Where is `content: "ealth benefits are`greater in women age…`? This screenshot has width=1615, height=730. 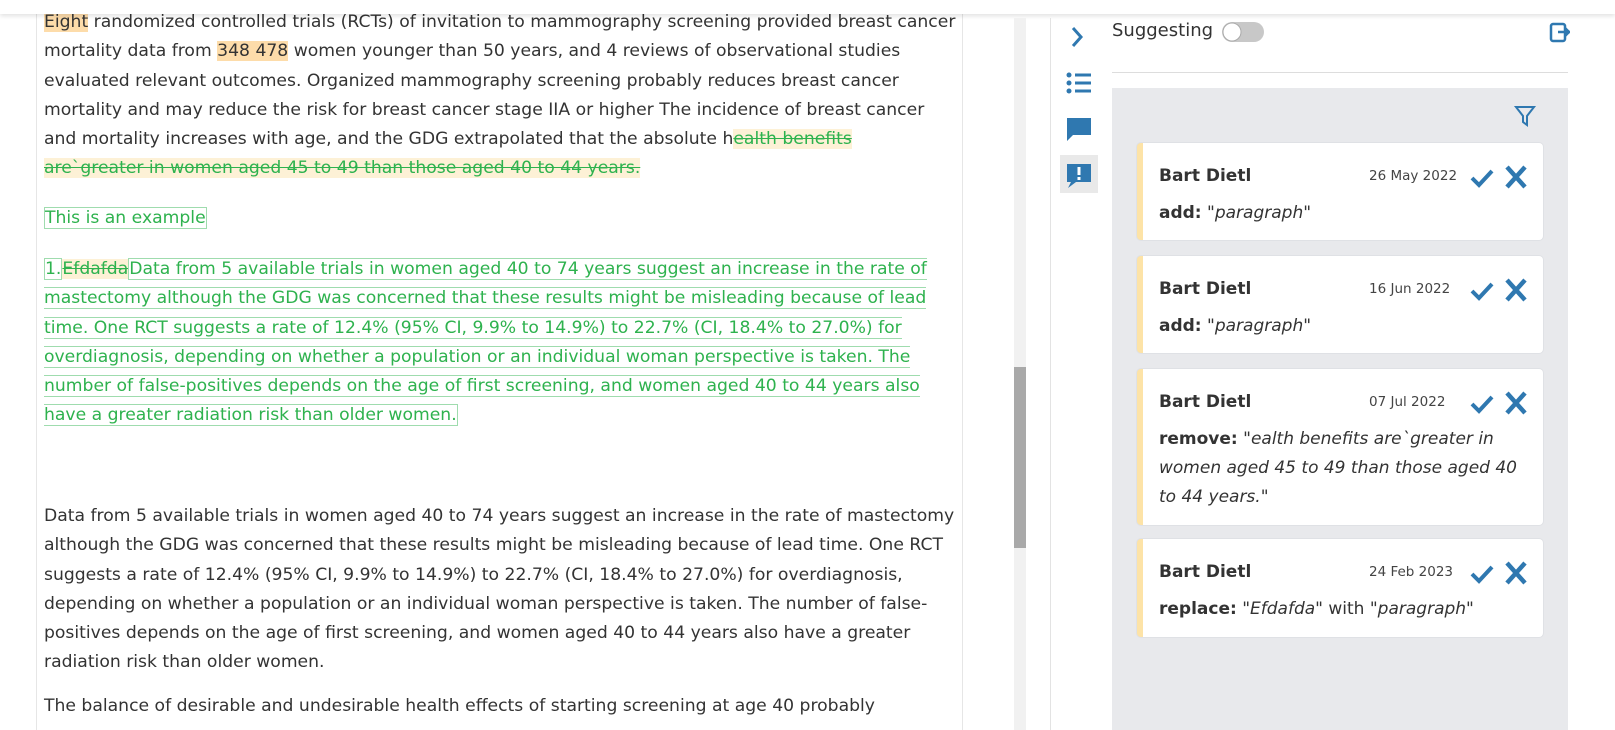
content: "ealth benefits are`greater in women age… is located at coordinates (1338, 468).